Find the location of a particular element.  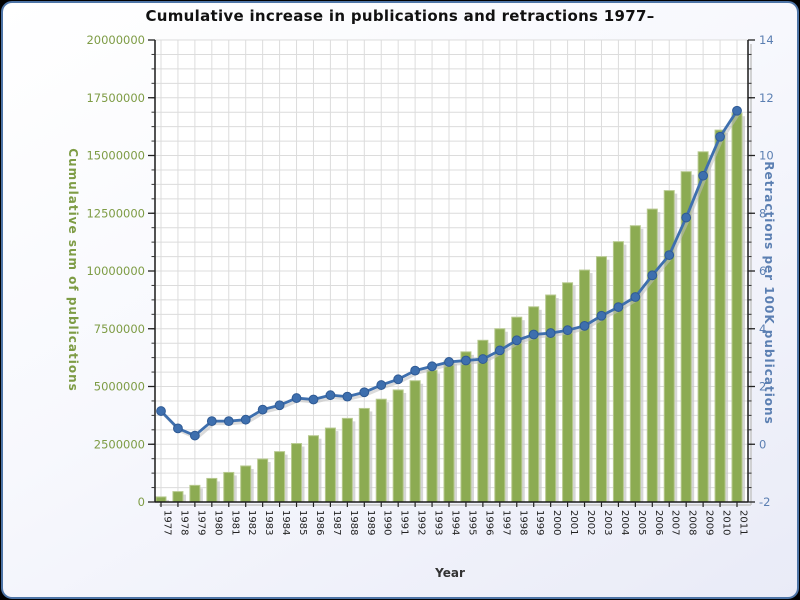

x-tick-label: 1993 is located at coordinates (438, 522).